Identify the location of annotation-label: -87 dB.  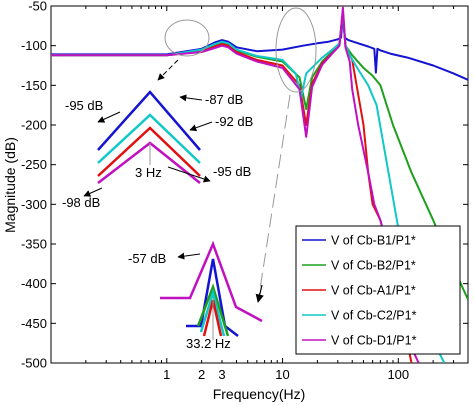
(224, 99).